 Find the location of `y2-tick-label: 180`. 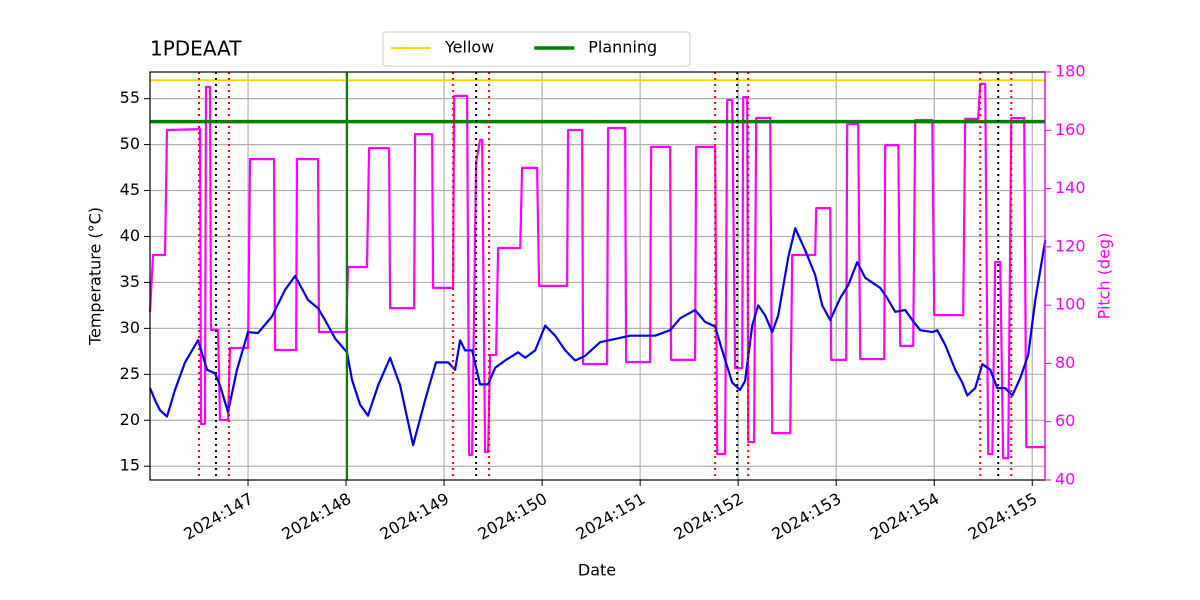

y2-tick-label: 180 is located at coordinates (1070, 71).